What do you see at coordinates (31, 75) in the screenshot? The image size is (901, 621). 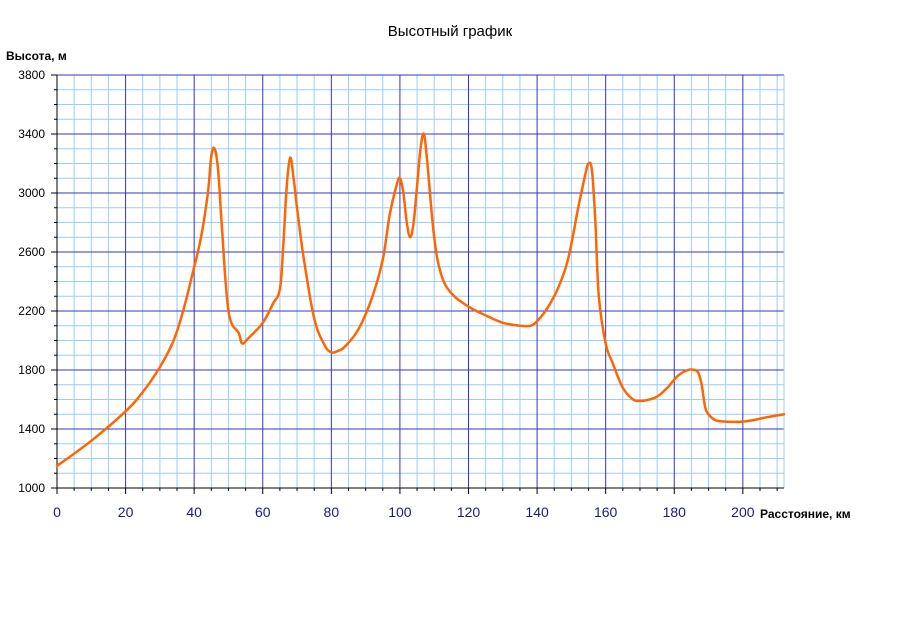 I see `y-tick-label: 3800` at bounding box center [31, 75].